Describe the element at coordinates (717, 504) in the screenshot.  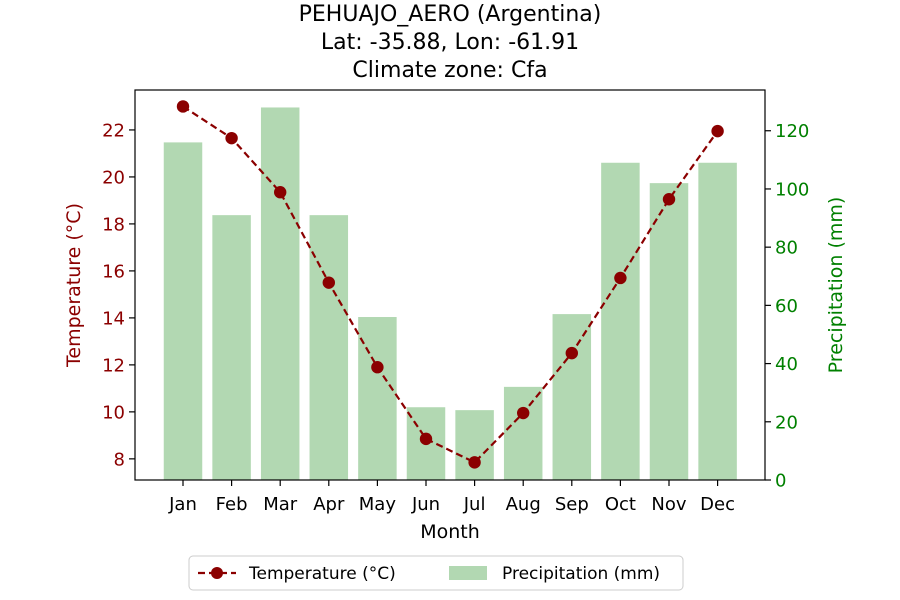
I see `month-label-dec: Dec` at that location.